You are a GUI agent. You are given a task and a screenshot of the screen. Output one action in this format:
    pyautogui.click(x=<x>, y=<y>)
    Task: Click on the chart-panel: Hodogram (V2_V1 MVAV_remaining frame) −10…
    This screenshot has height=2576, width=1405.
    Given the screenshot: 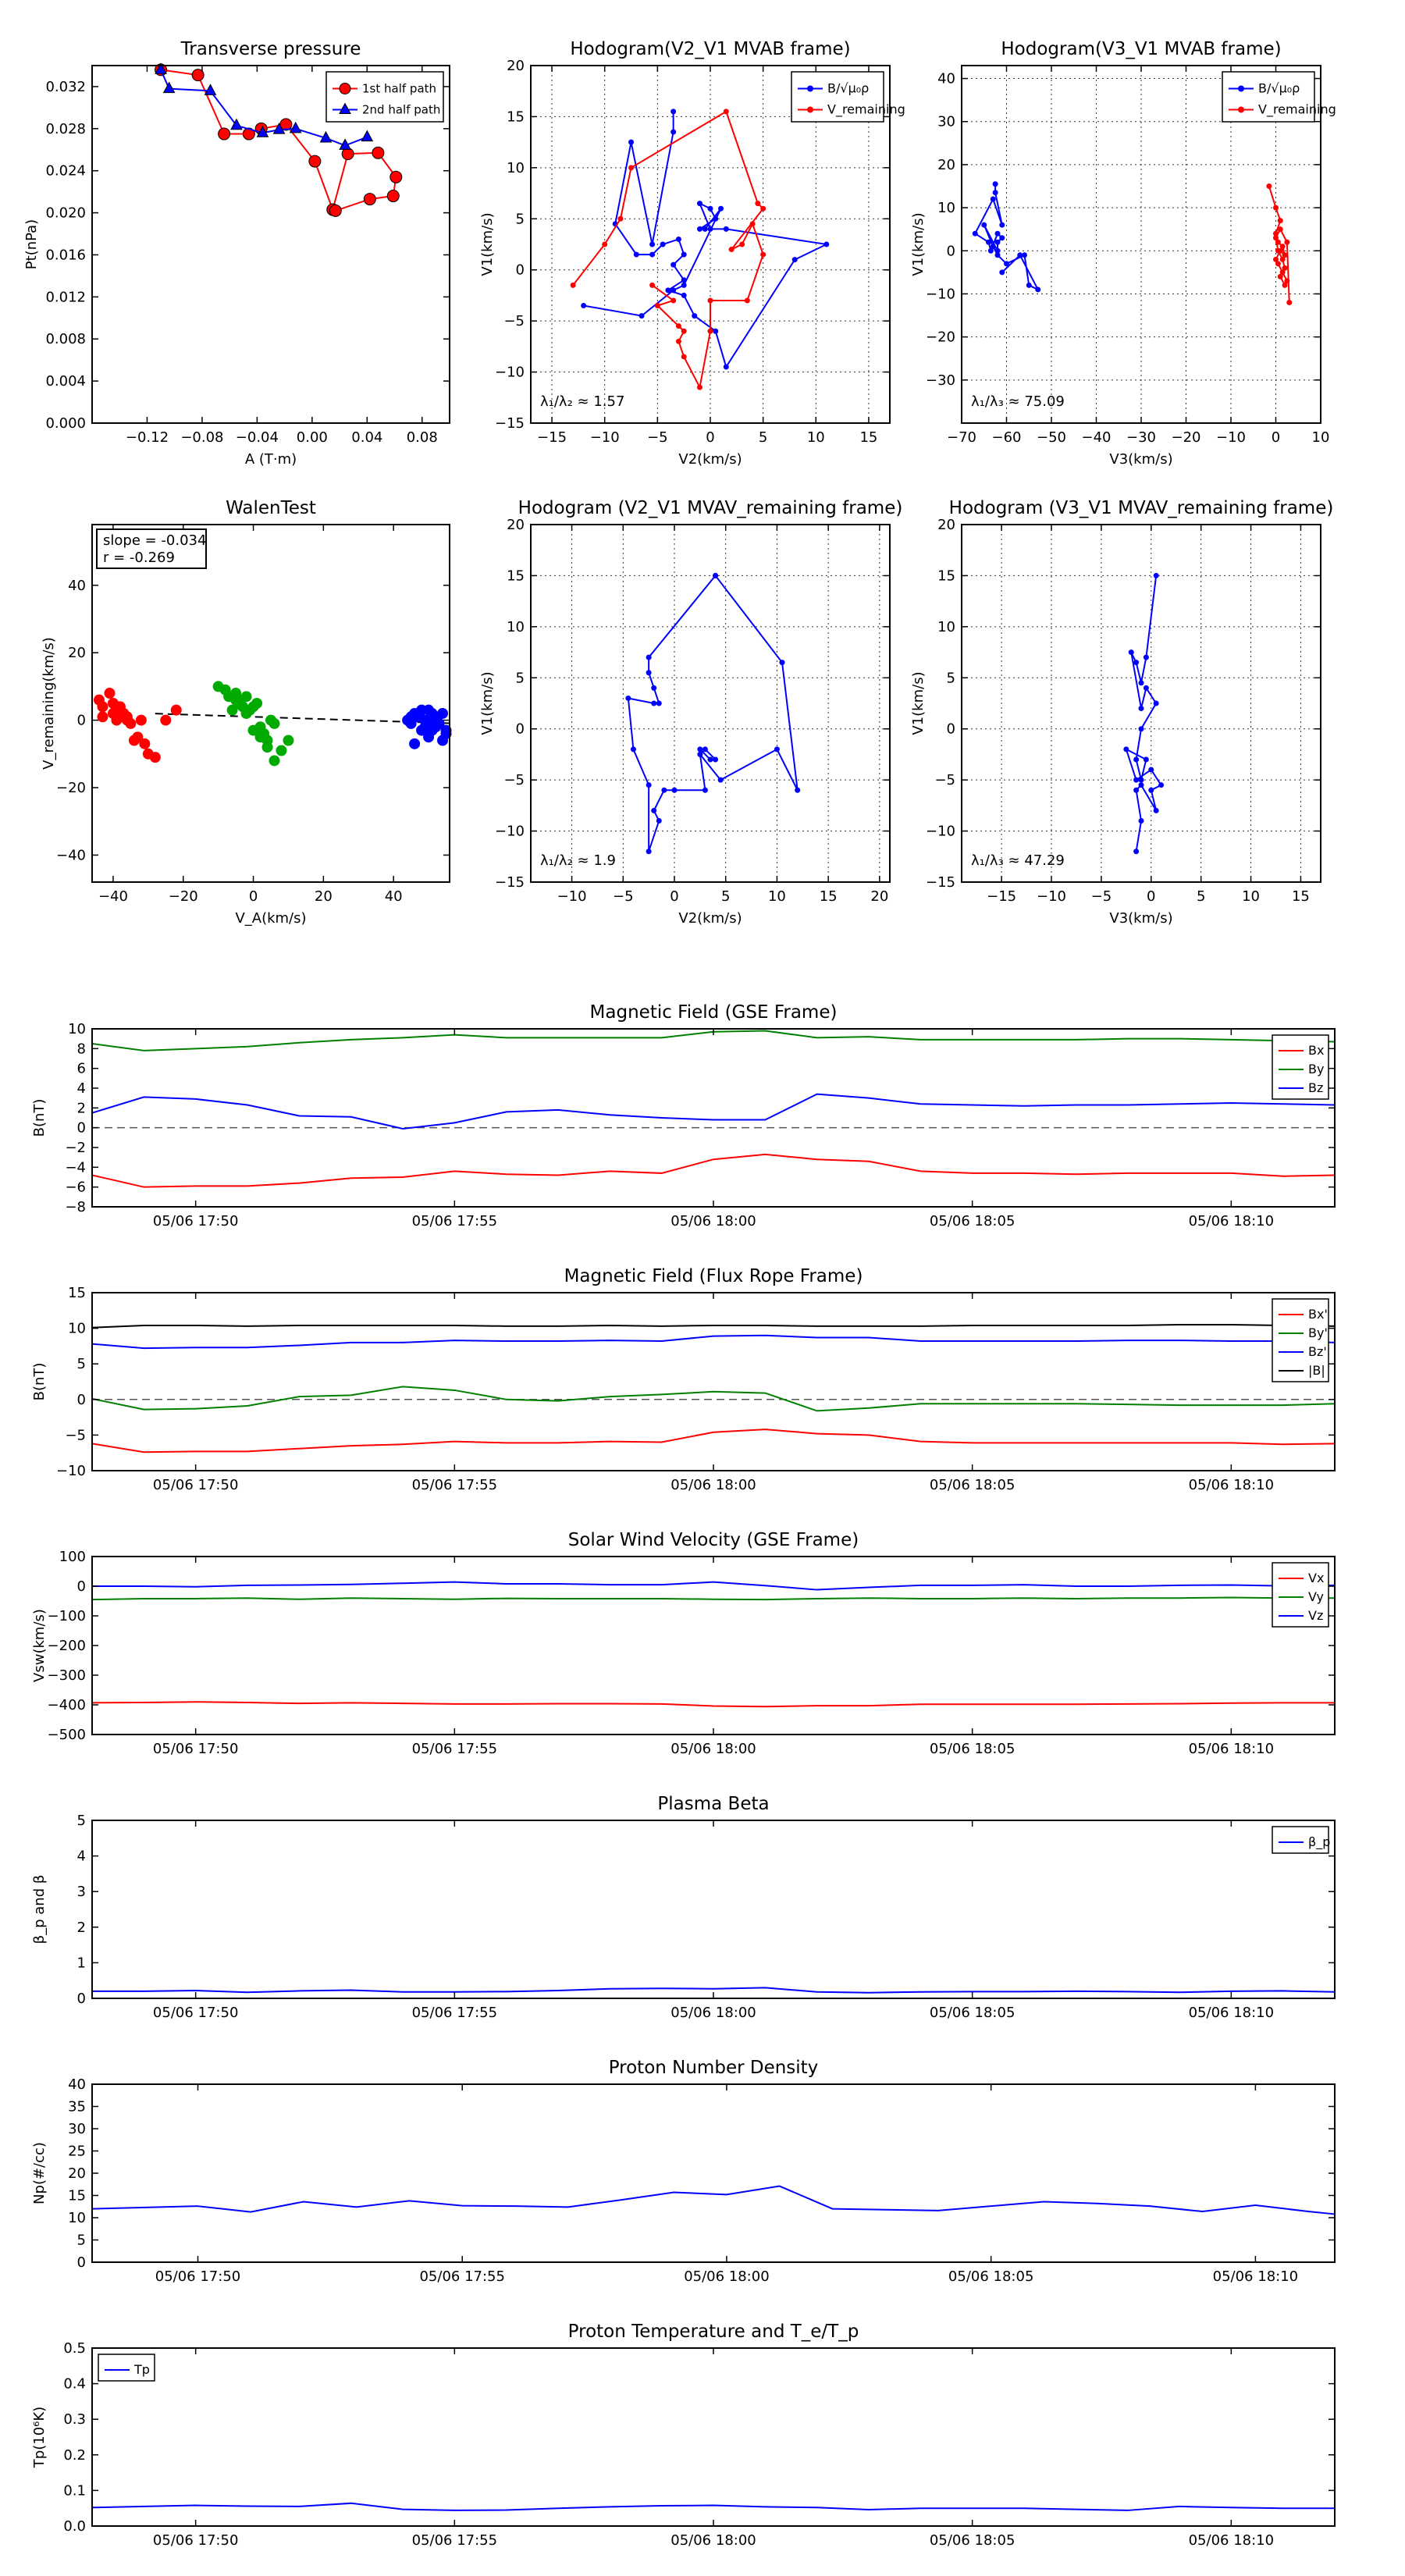 What is the action you would take?
    pyautogui.click(x=690, y=712)
    